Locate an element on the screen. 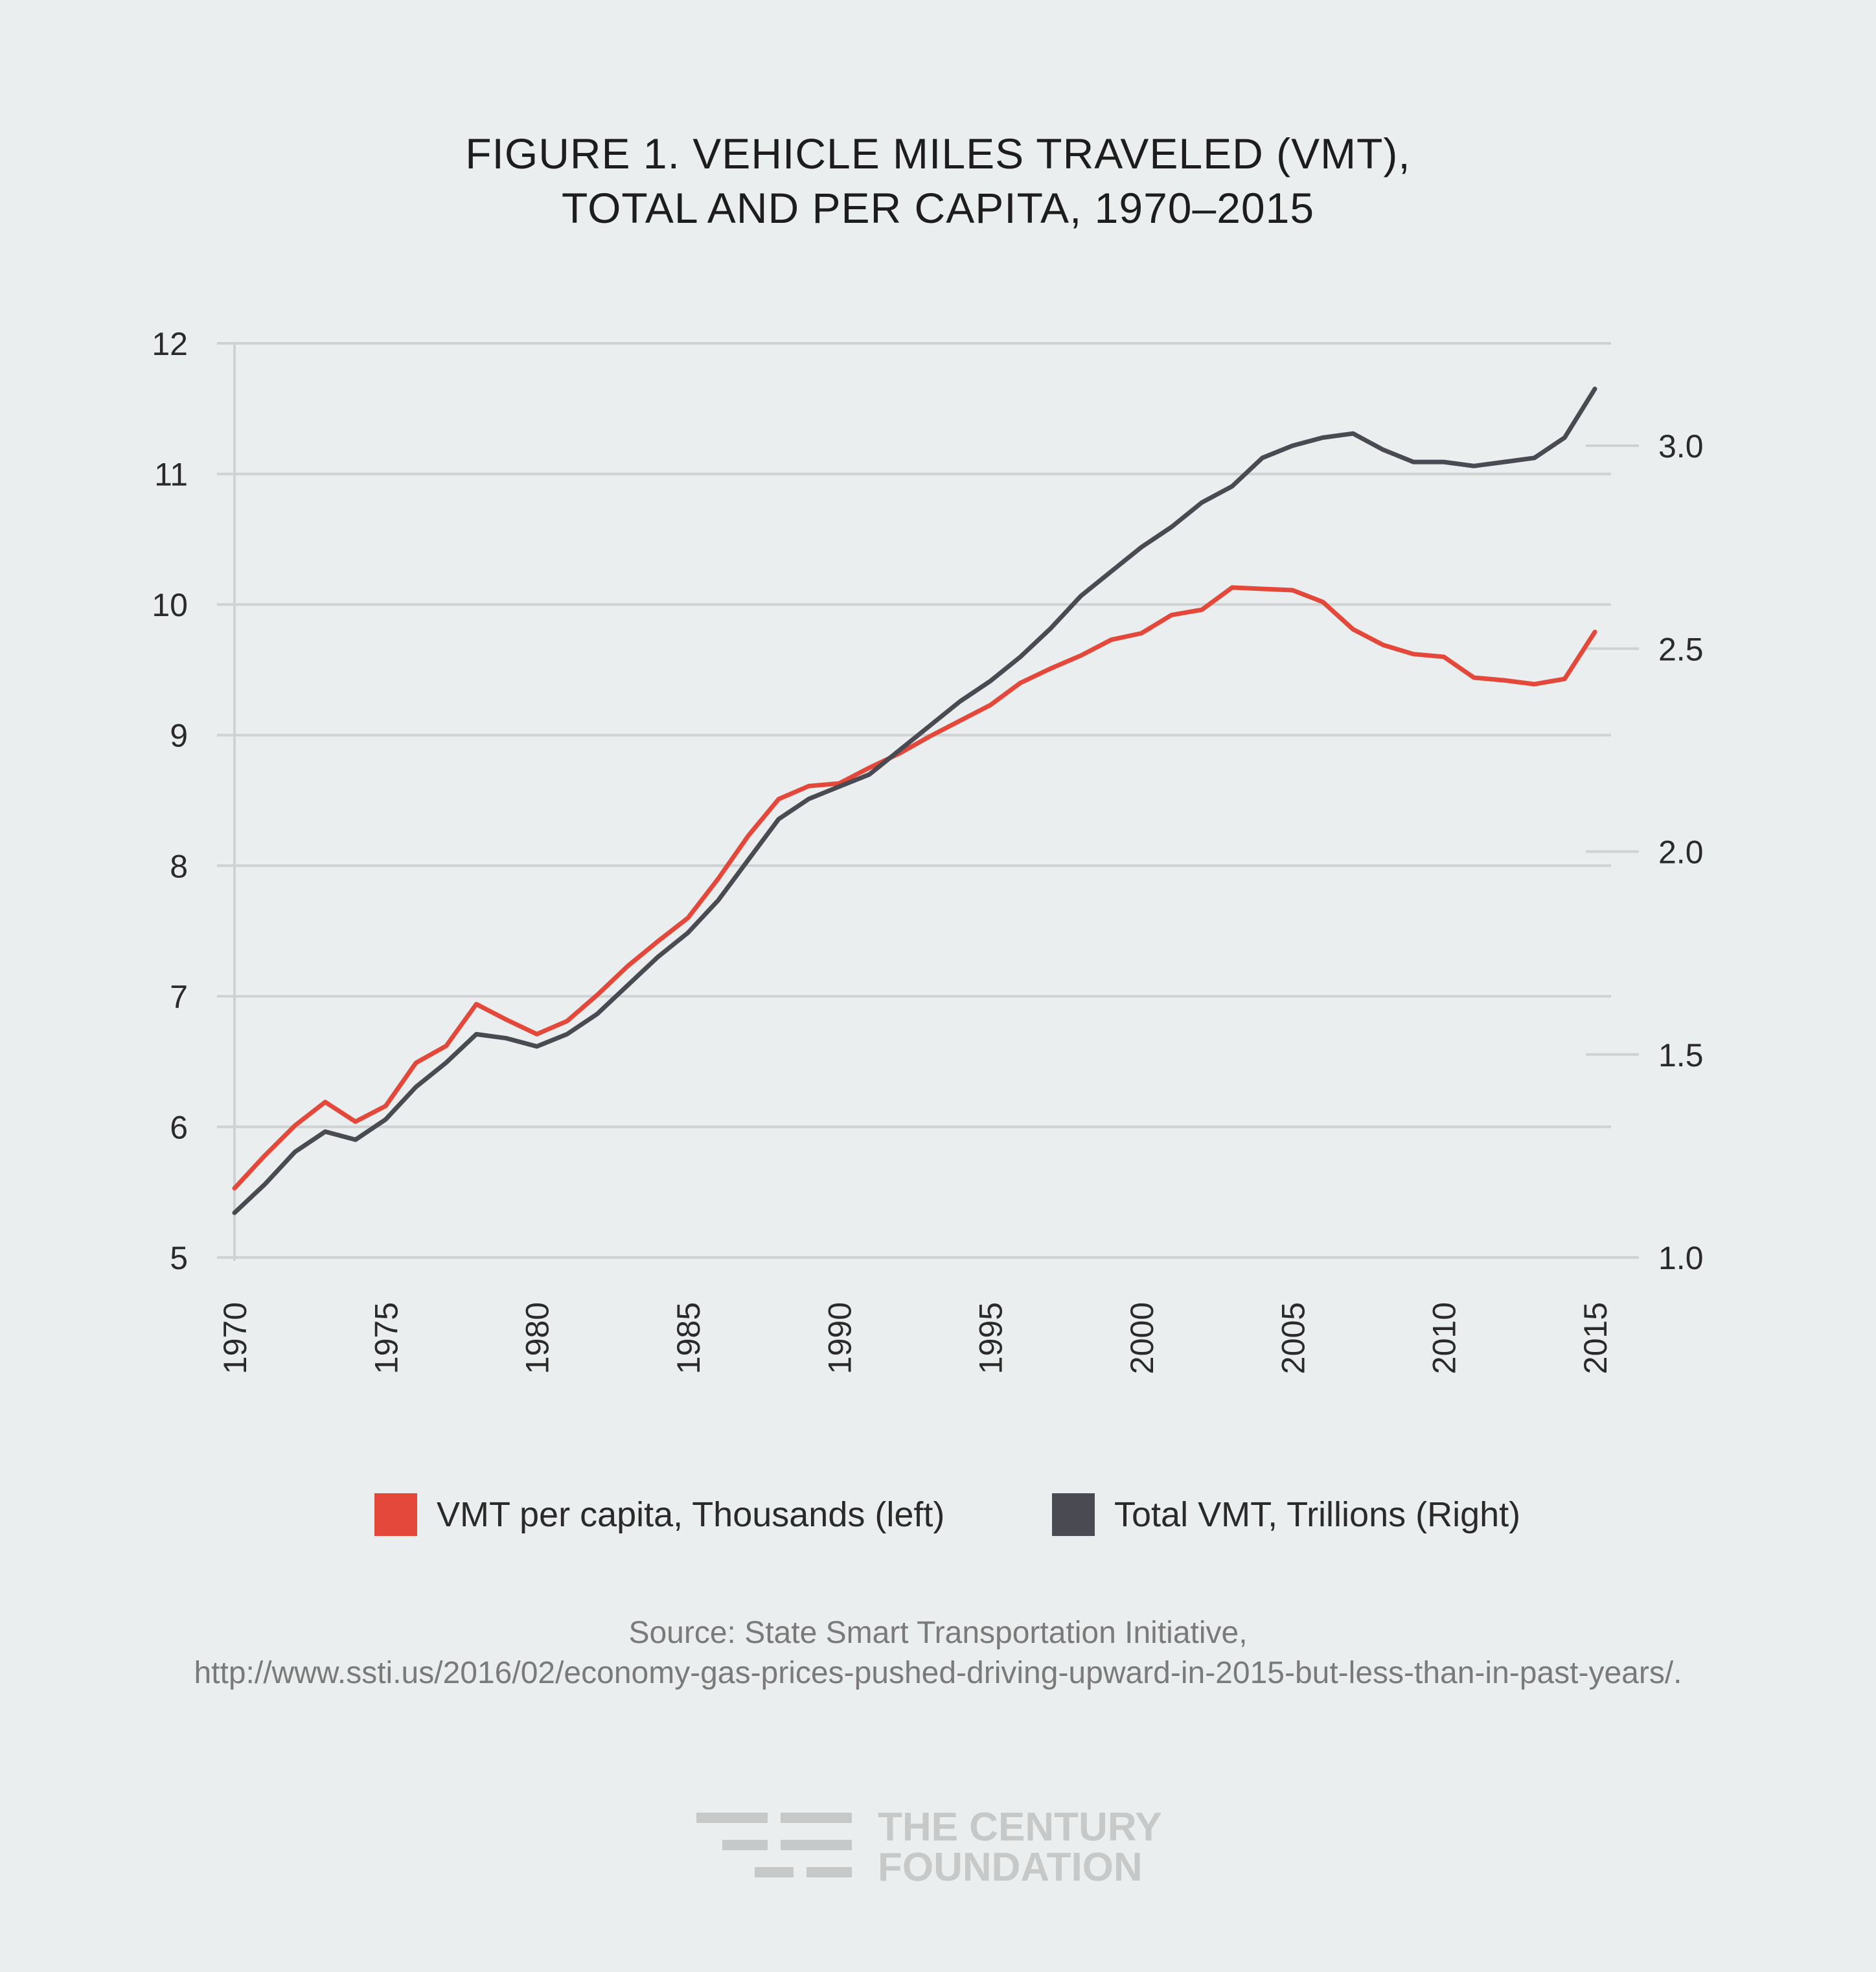 The image size is (1876, 1972). x-tick-label-1990: 1990 is located at coordinates (839, 1338).